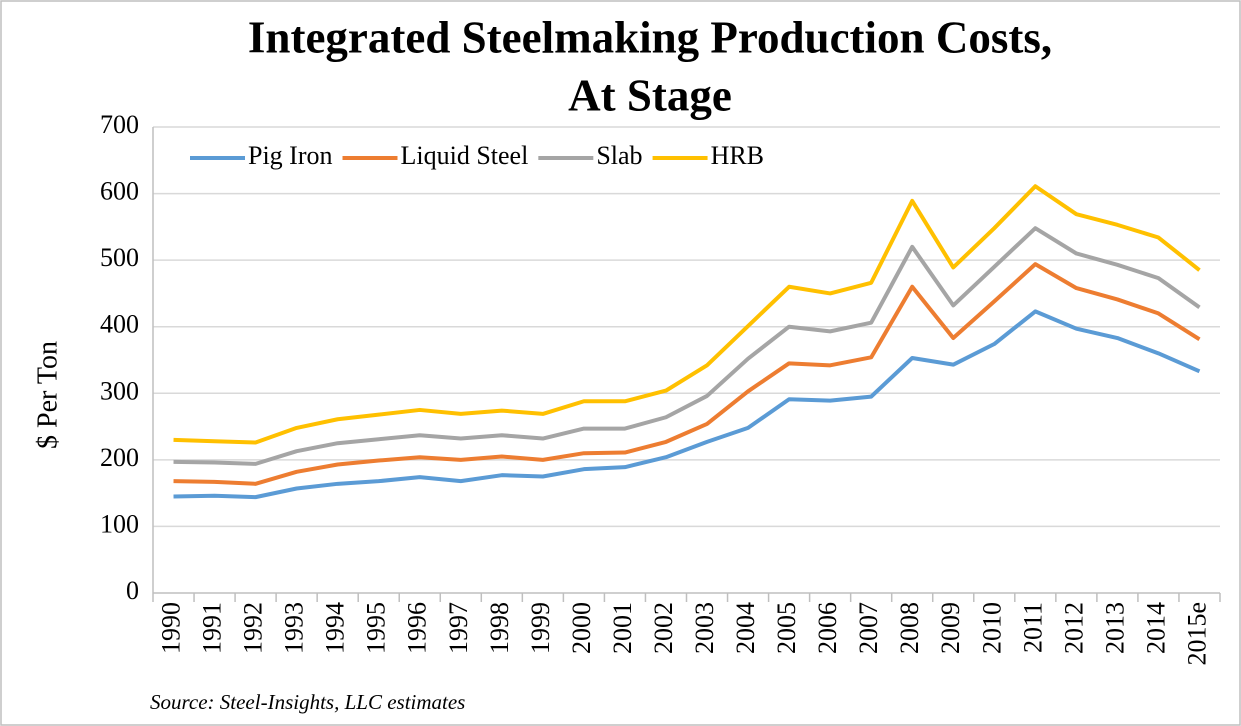 Image resolution: width=1241 pixels, height=726 pixels. Describe the element at coordinates (1196, 634) in the screenshot. I see `x-tick-label: 2015e` at that location.